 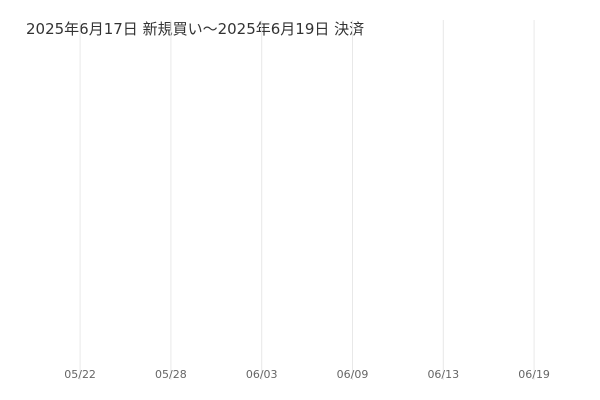 What do you see at coordinates (353, 374) in the screenshot?
I see `x-tick-label: 06/09` at bounding box center [353, 374].